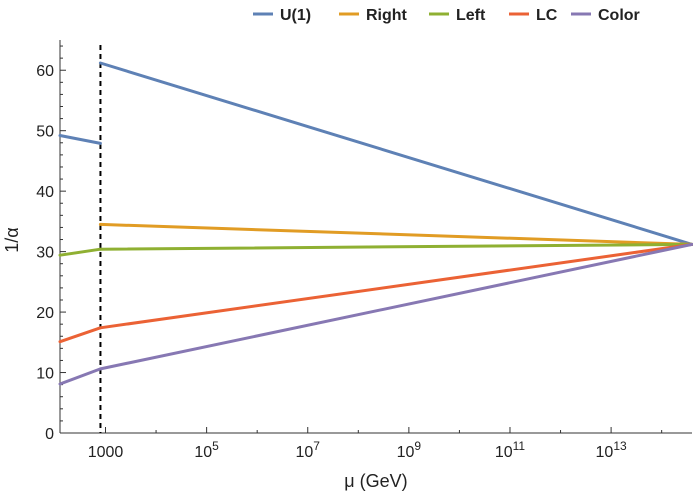  What do you see at coordinates (619, 15) in the screenshot?
I see `legend-label: Color` at bounding box center [619, 15].